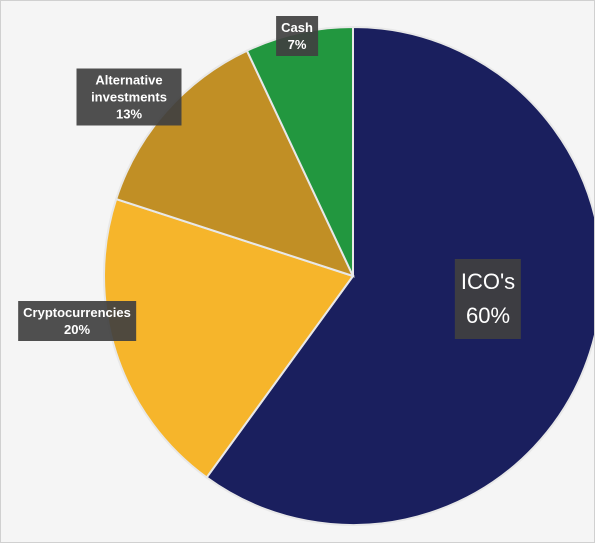  I want to click on slice-value: 20%, so click(77, 329).